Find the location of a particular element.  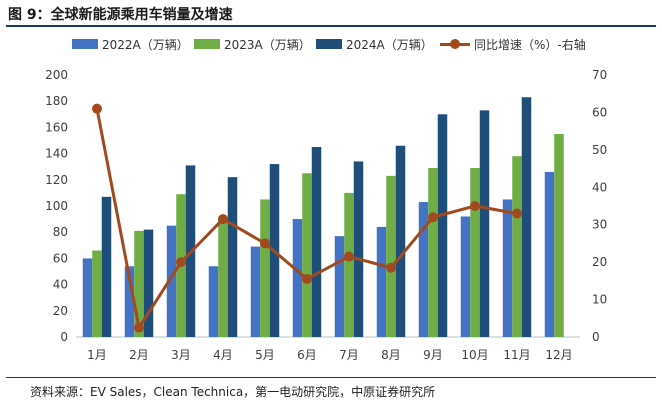

y-left-tick-label: 40 is located at coordinates (60, 285).